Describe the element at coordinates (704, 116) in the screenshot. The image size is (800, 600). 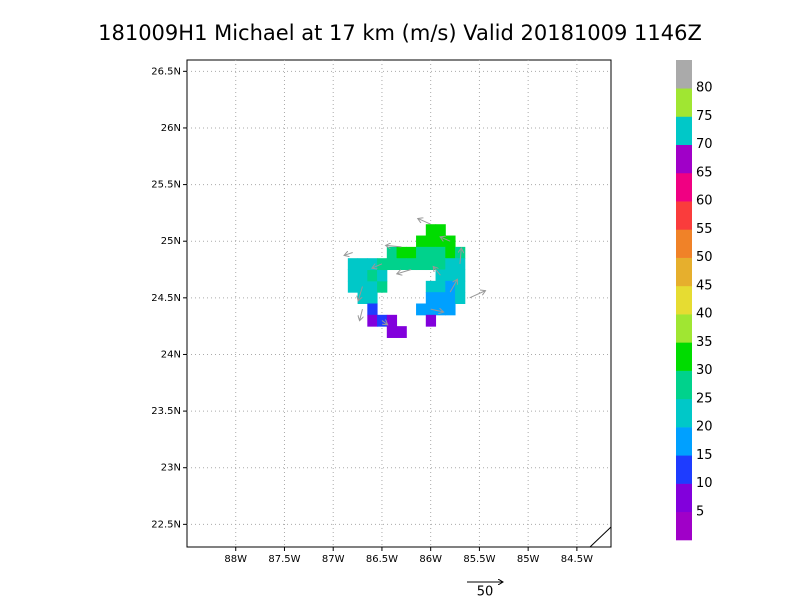
I see `colorbar-label: 75` at that location.